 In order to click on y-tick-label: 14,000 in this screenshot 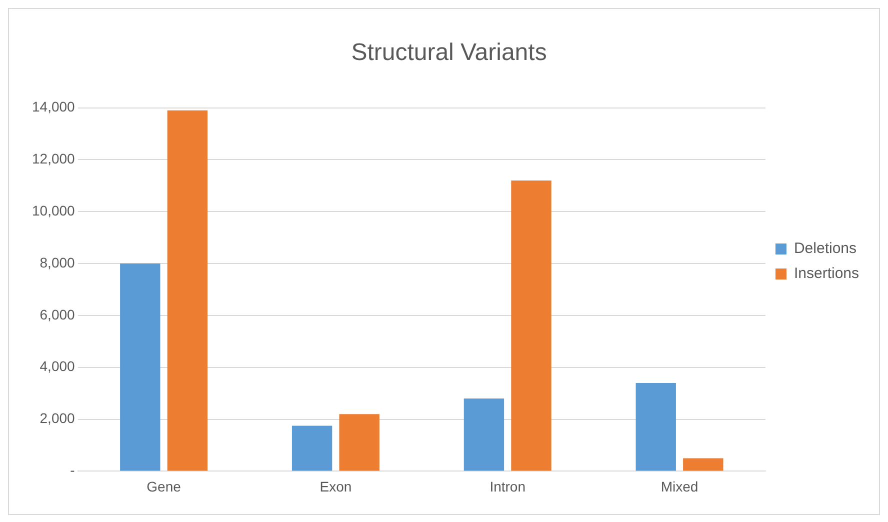, I will do `click(54, 106)`.